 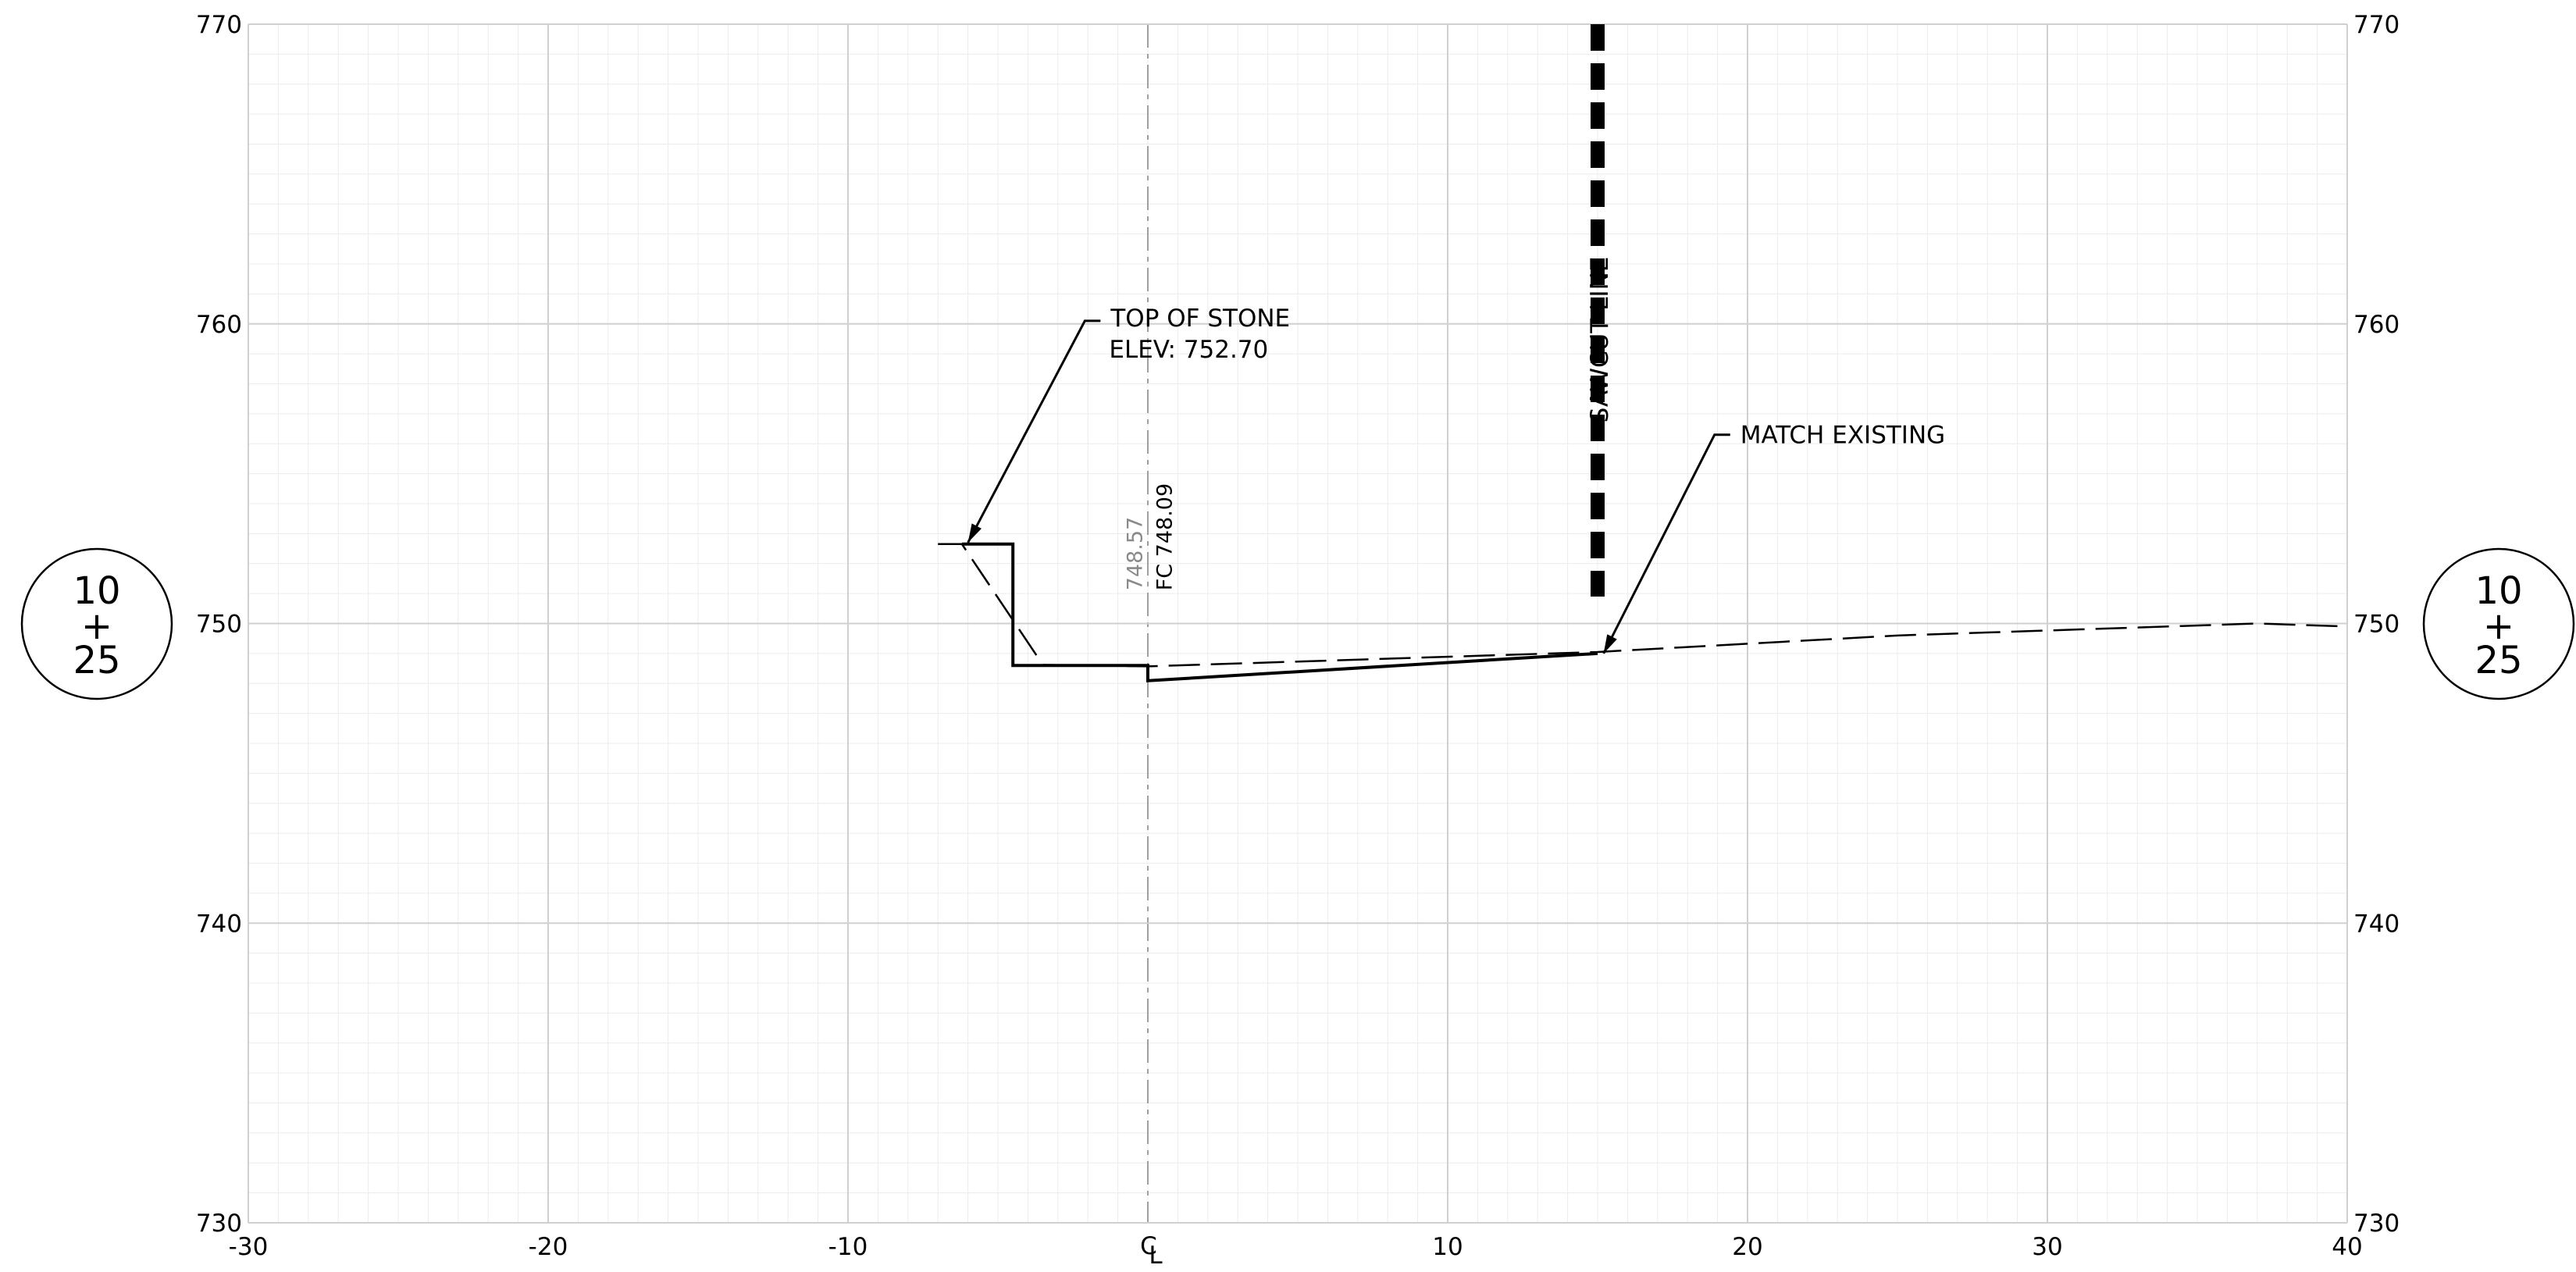 What do you see at coordinates (1747, 1247) in the screenshot?
I see `x-tick-label: 20` at bounding box center [1747, 1247].